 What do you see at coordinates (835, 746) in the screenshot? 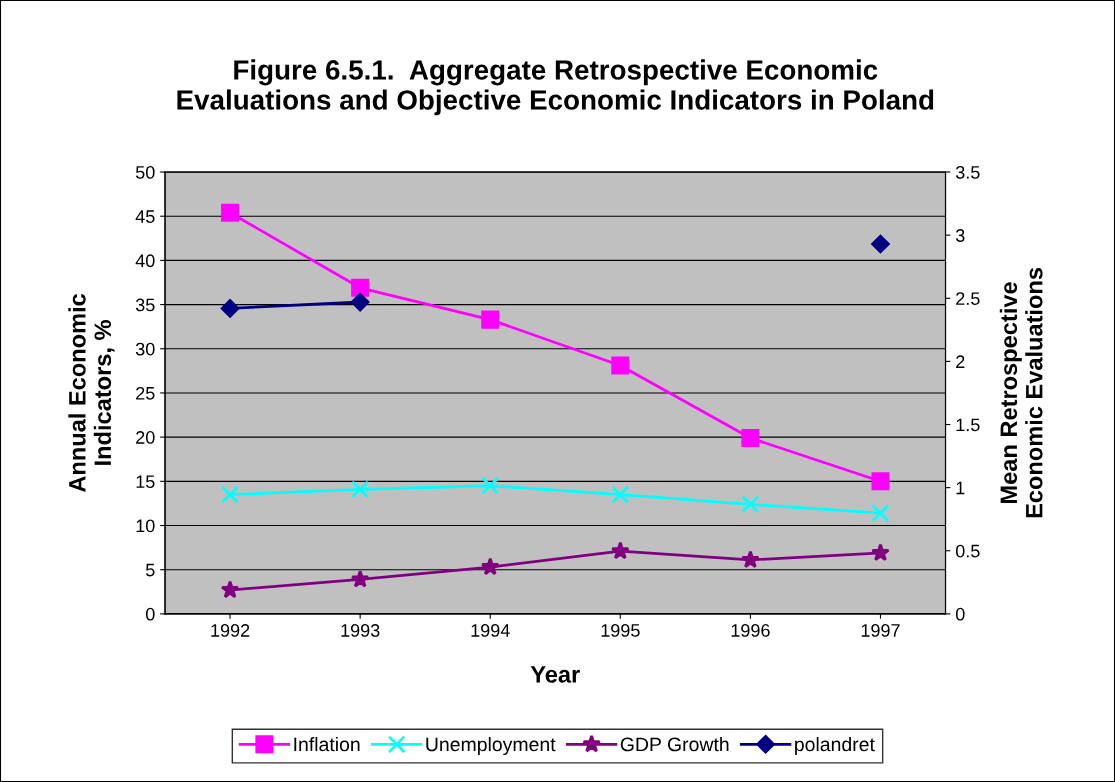
I see `legend-label: polandret` at bounding box center [835, 746].